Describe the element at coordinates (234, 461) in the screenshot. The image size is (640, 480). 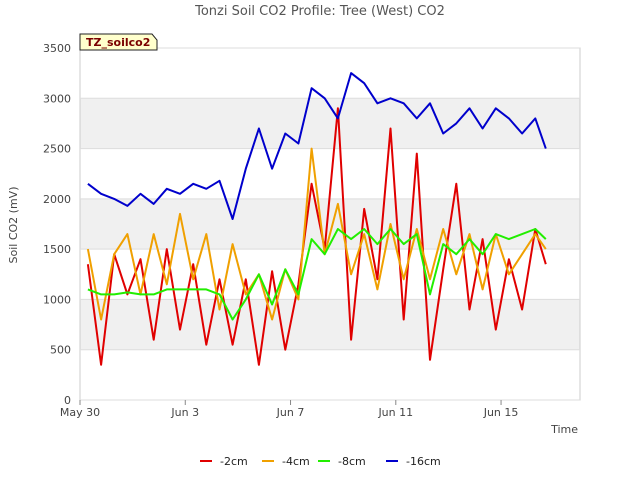
I see `legend-label: -2cm` at that location.